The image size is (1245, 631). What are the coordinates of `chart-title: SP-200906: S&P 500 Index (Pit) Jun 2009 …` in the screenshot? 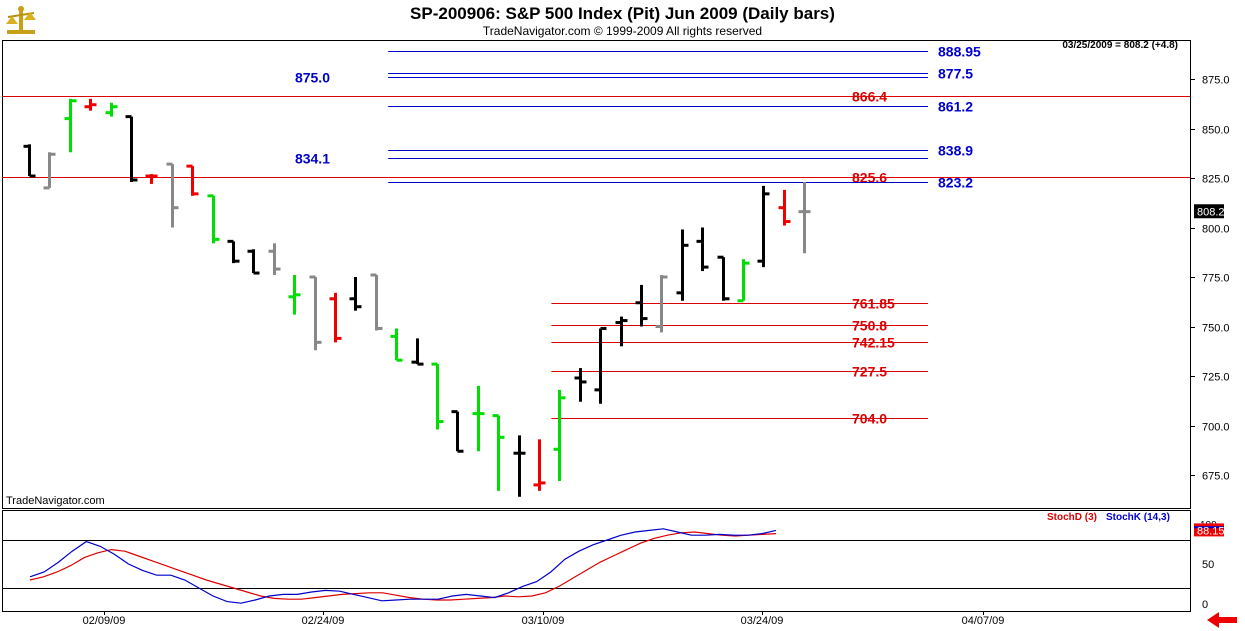 It's located at (622, 13).